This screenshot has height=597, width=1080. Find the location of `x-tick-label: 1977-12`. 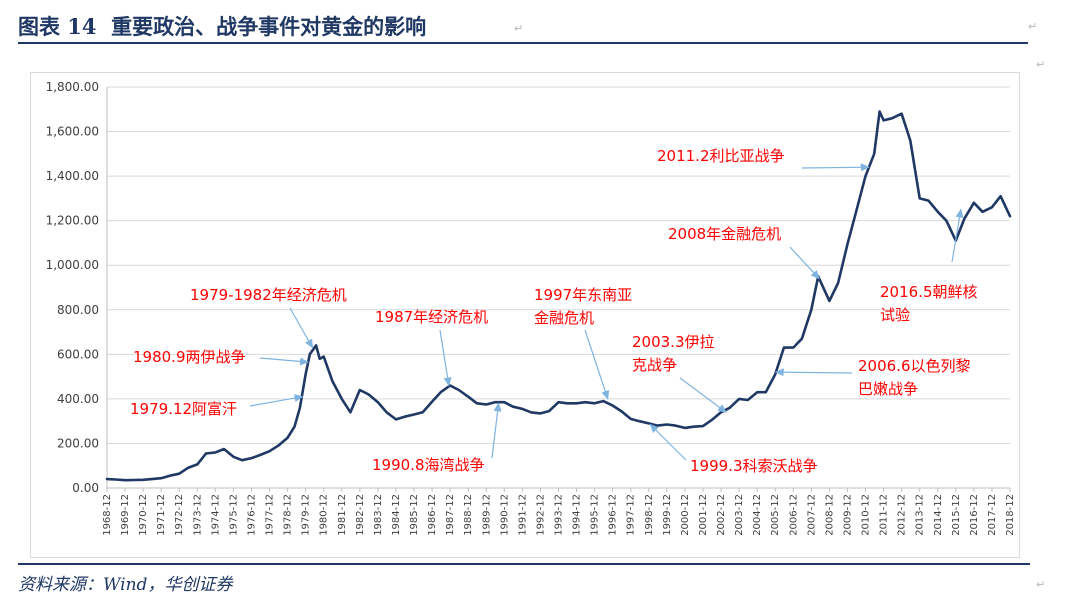

x-tick-label: 1977-12 is located at coordinates (270, 515).